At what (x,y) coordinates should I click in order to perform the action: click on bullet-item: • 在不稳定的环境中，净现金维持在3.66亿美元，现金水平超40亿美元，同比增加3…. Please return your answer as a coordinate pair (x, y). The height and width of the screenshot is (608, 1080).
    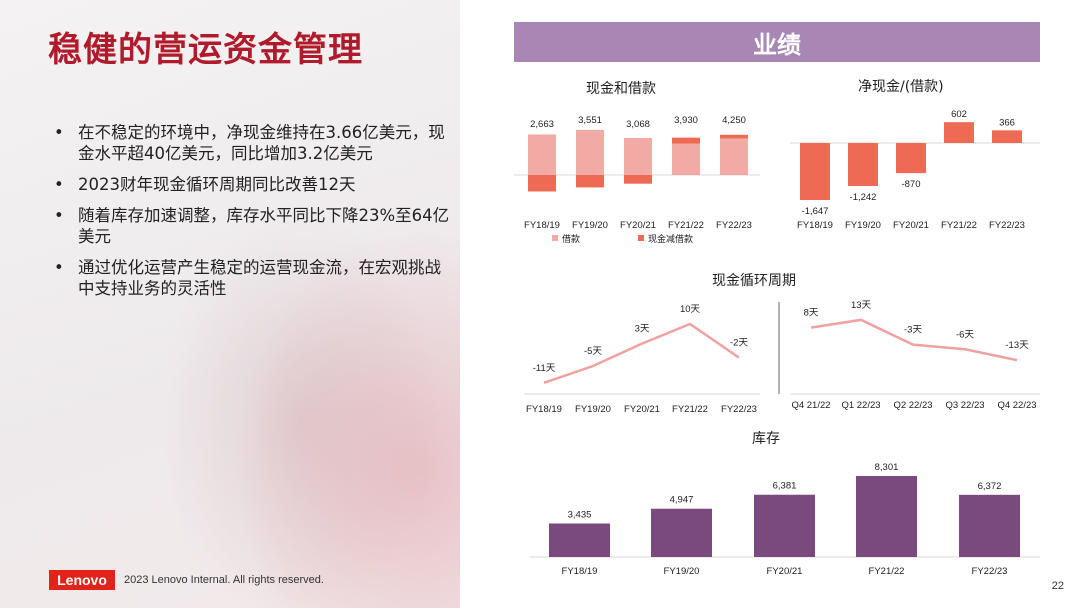
    Looking at the image, I should click on (252, 143).